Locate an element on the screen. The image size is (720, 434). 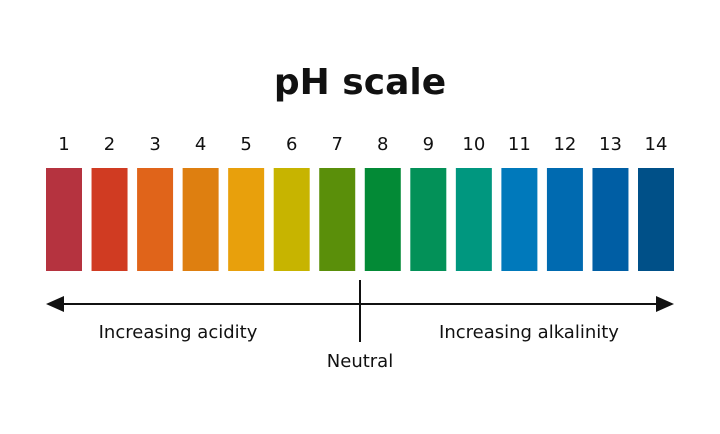
ph-number: 8 is located at coordinates (382, 144).